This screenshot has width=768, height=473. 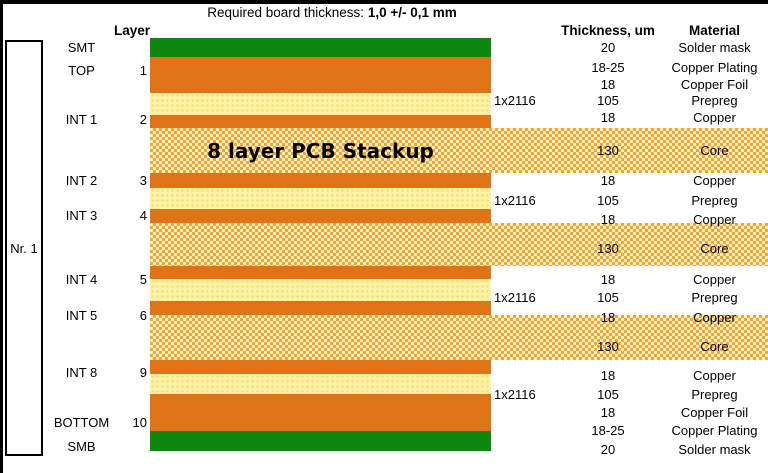 What do you see at coordinates (81, 315) in the screenshot?
I see `layer-label-int5: INT 5` at bounding box center [81, 315].